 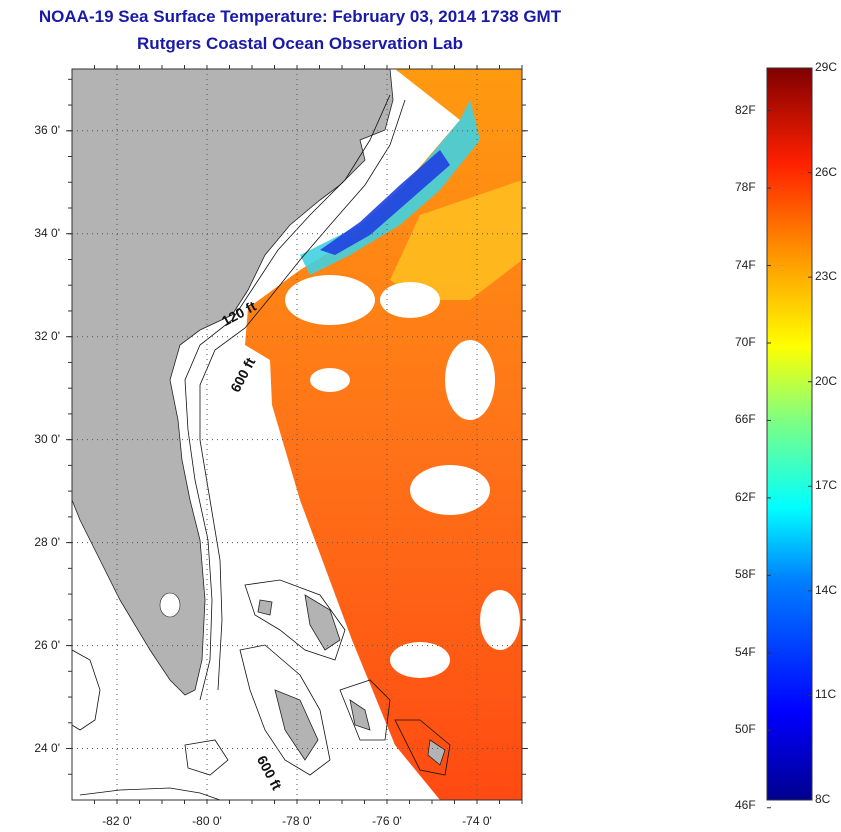 What do you see at coordinates (745, 109) in the screenshot?
I see `fahrenheit-label: 82F` at bounding box center [745, 109].